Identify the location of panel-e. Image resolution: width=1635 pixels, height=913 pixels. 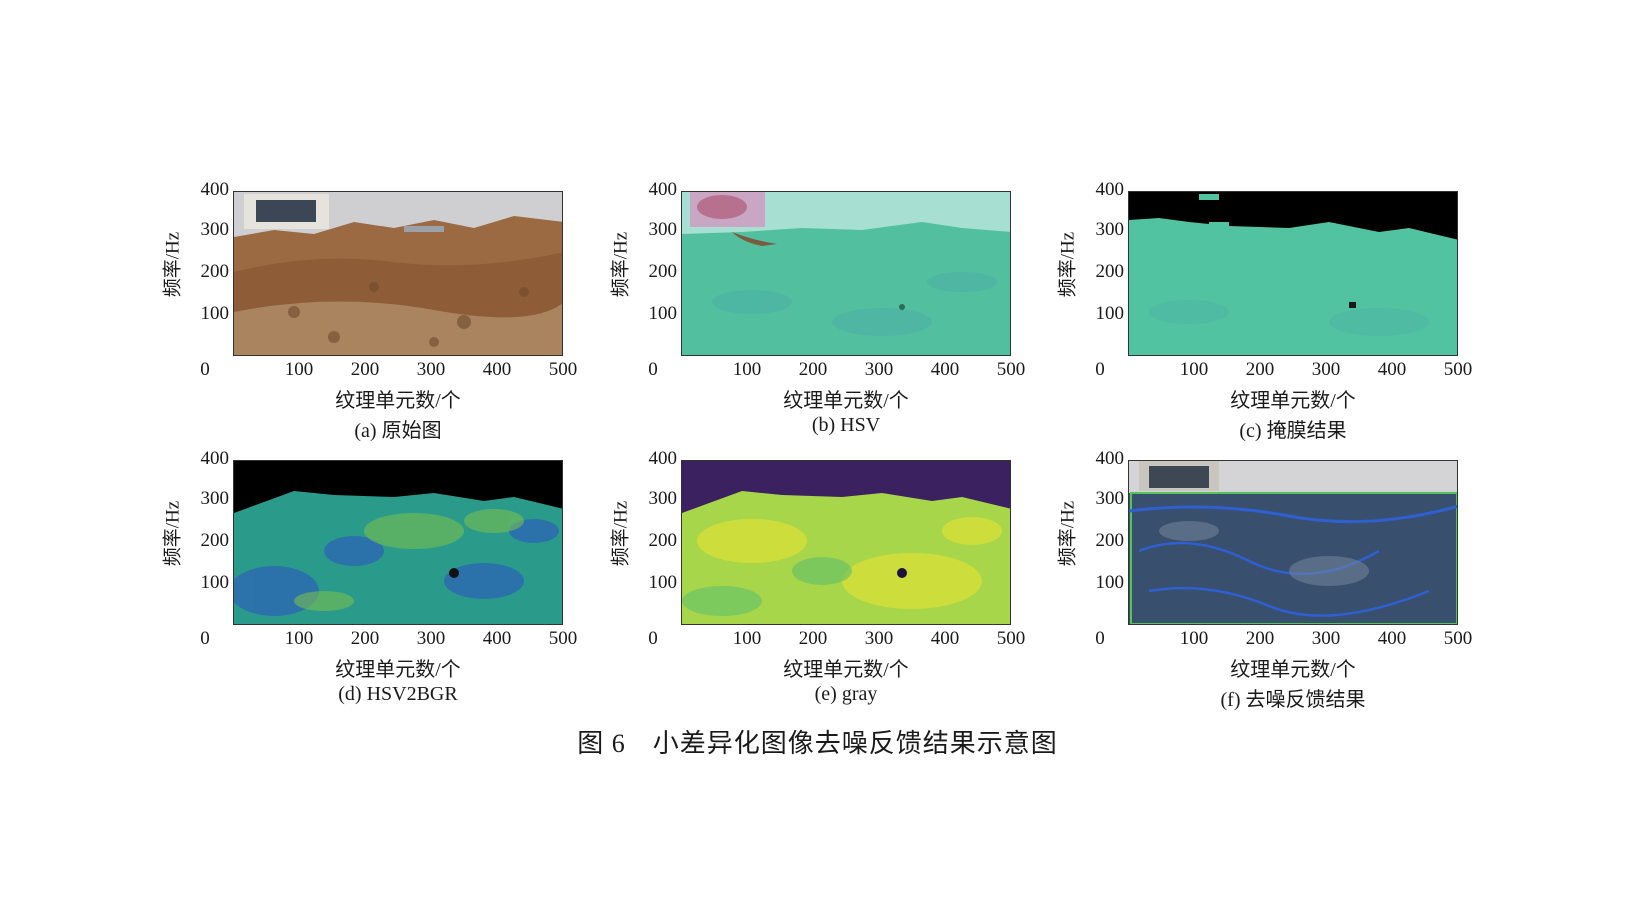
(846, 545).